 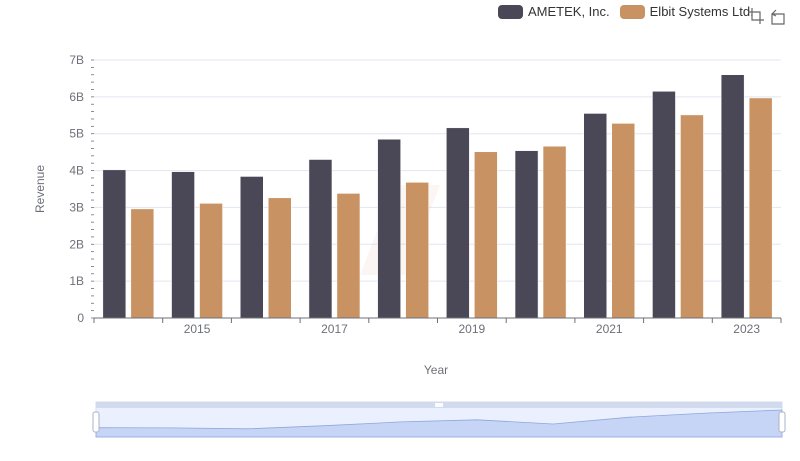 I want to click on toolbox, so click(x=769, y=16).